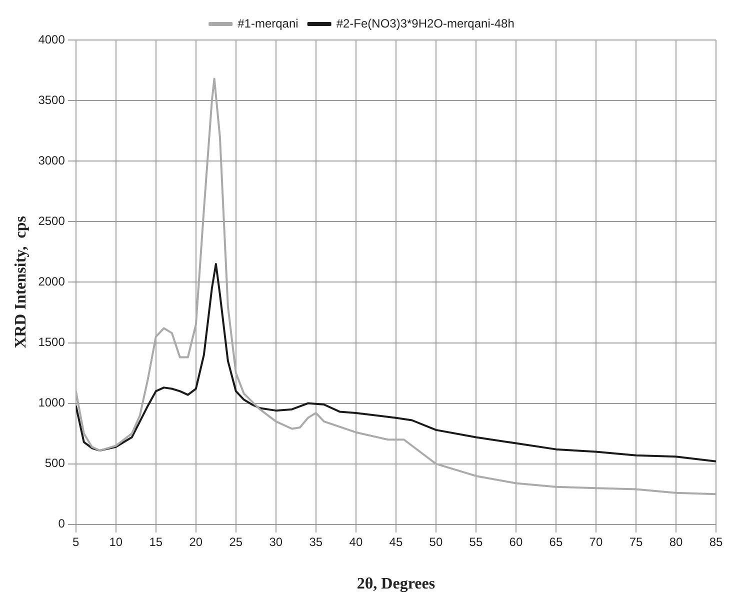 The image size is (737, 610). What do you see at coordinates (52, 39) in the screenshot?
I see `y-tick-label: 4000` at bounding box center [52, 39].